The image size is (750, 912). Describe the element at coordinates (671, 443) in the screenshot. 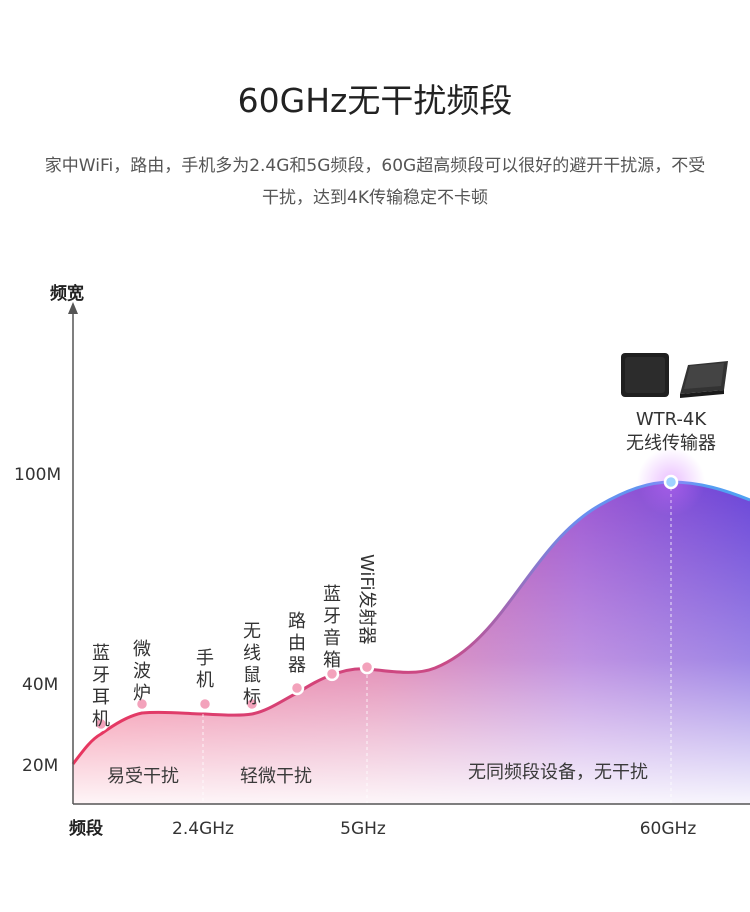

I see `product-desc: 无线传输器` at that location.